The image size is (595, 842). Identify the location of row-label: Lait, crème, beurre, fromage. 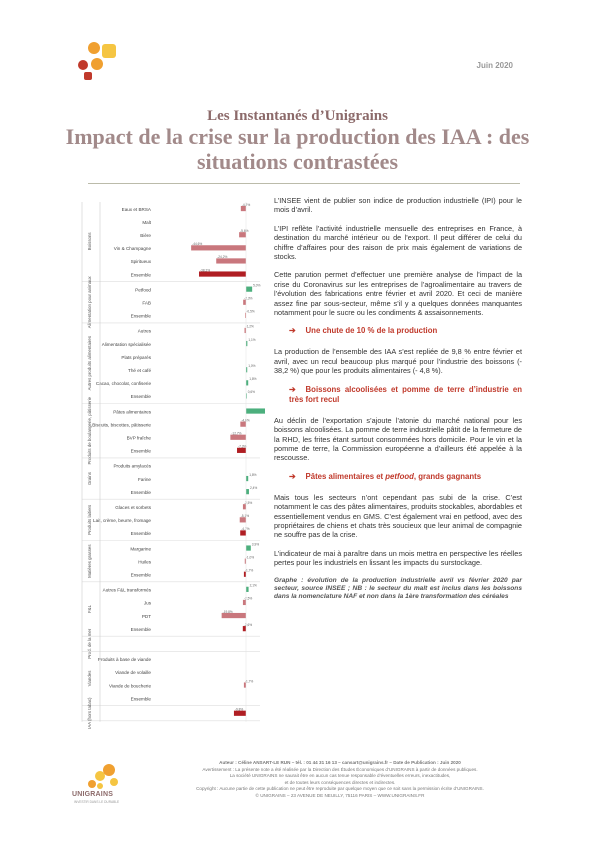
(122, 520).